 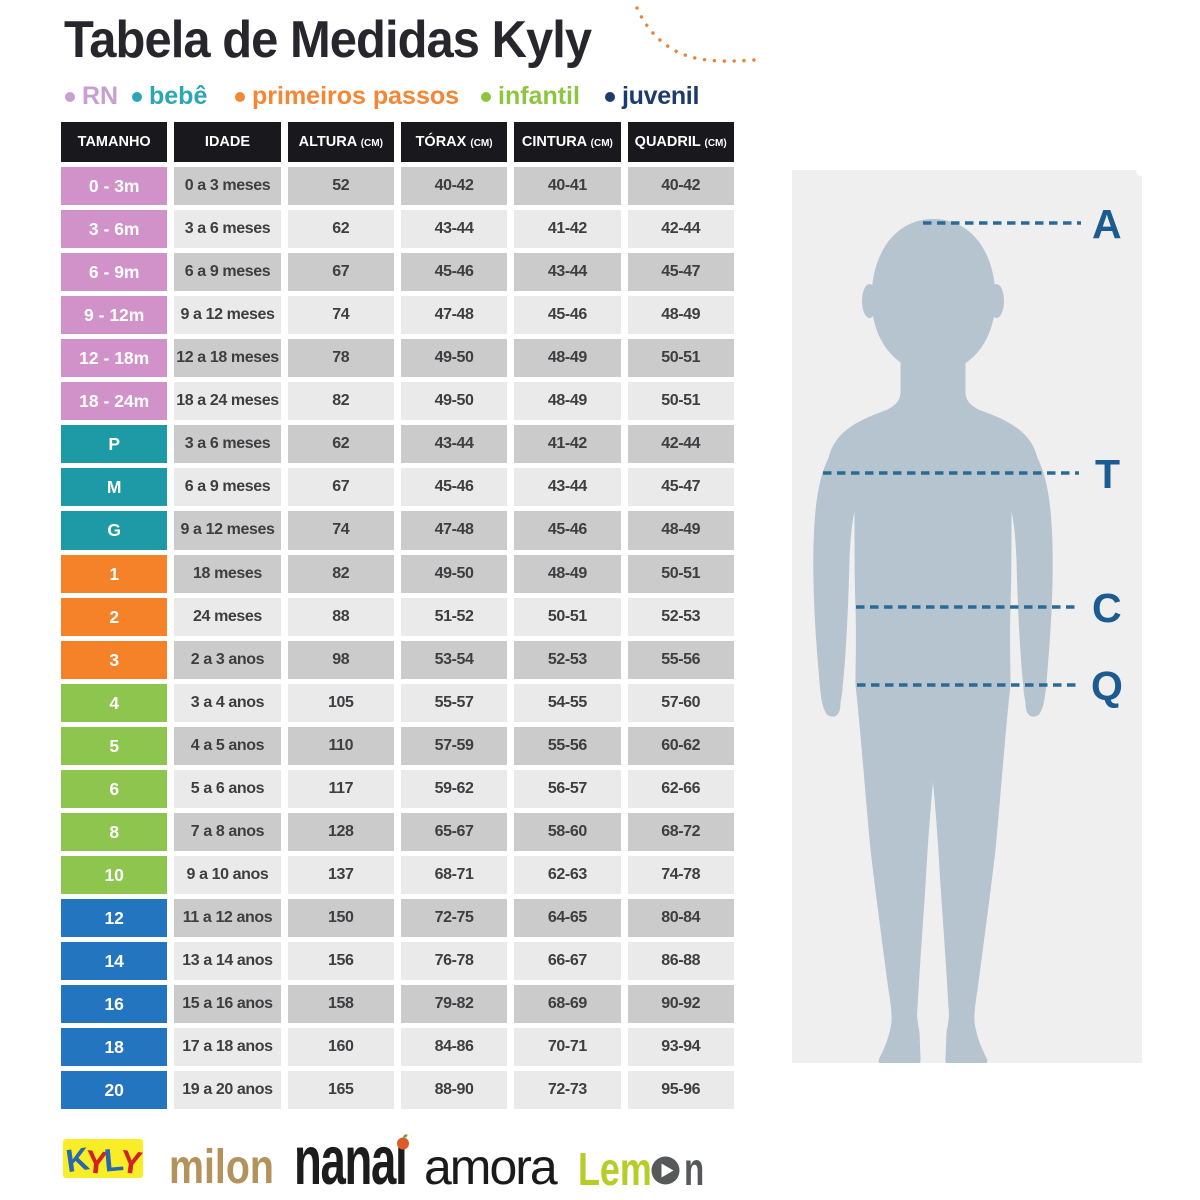 What do you see at coordinates (1107, 224) in the screenshot?
I see `svg-text: A` at bounding box center [1107, 224].